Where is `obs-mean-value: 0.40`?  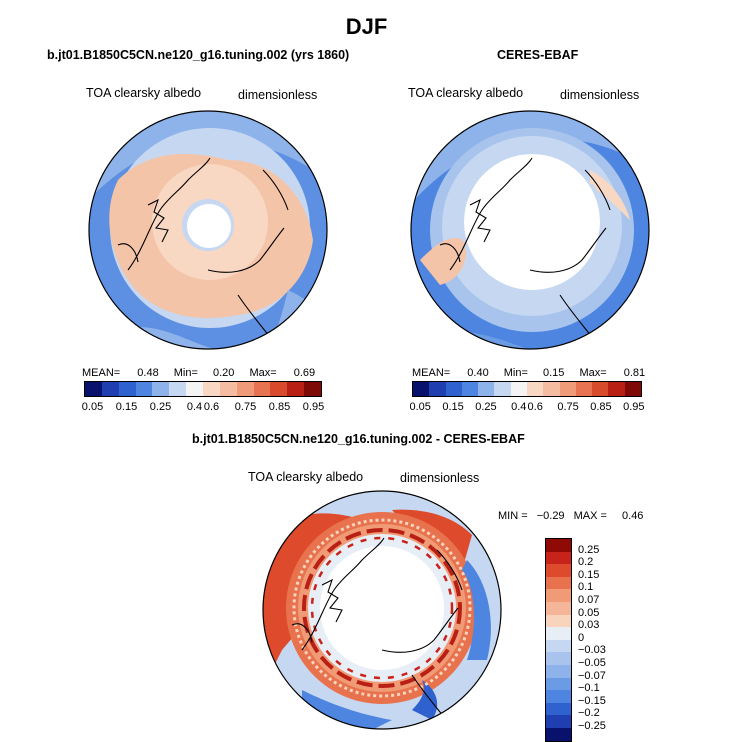 obs-mean-value: 0.40 is located at coordinates (478, 373).